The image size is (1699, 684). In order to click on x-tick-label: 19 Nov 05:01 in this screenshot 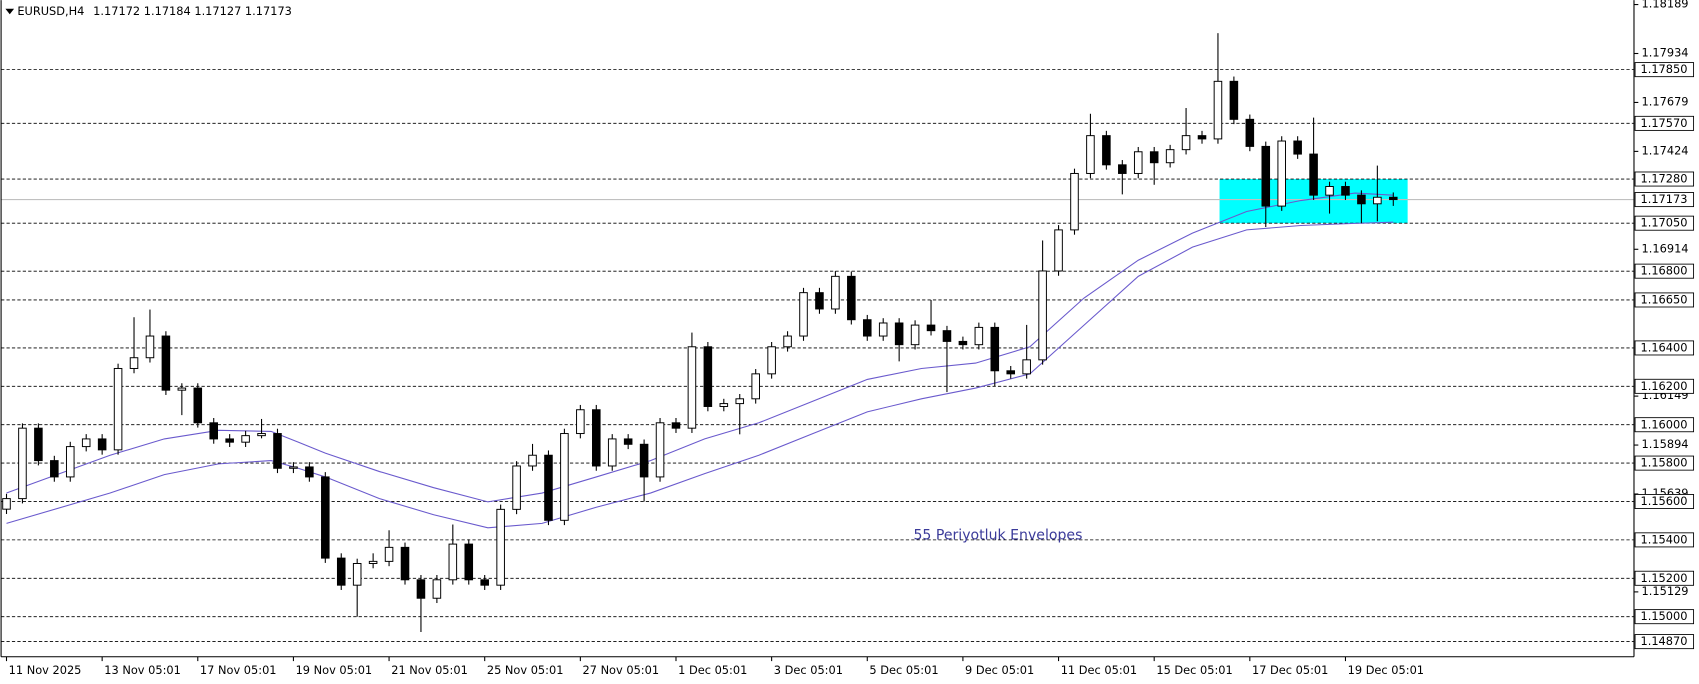, I will do `click(334, 670)`.